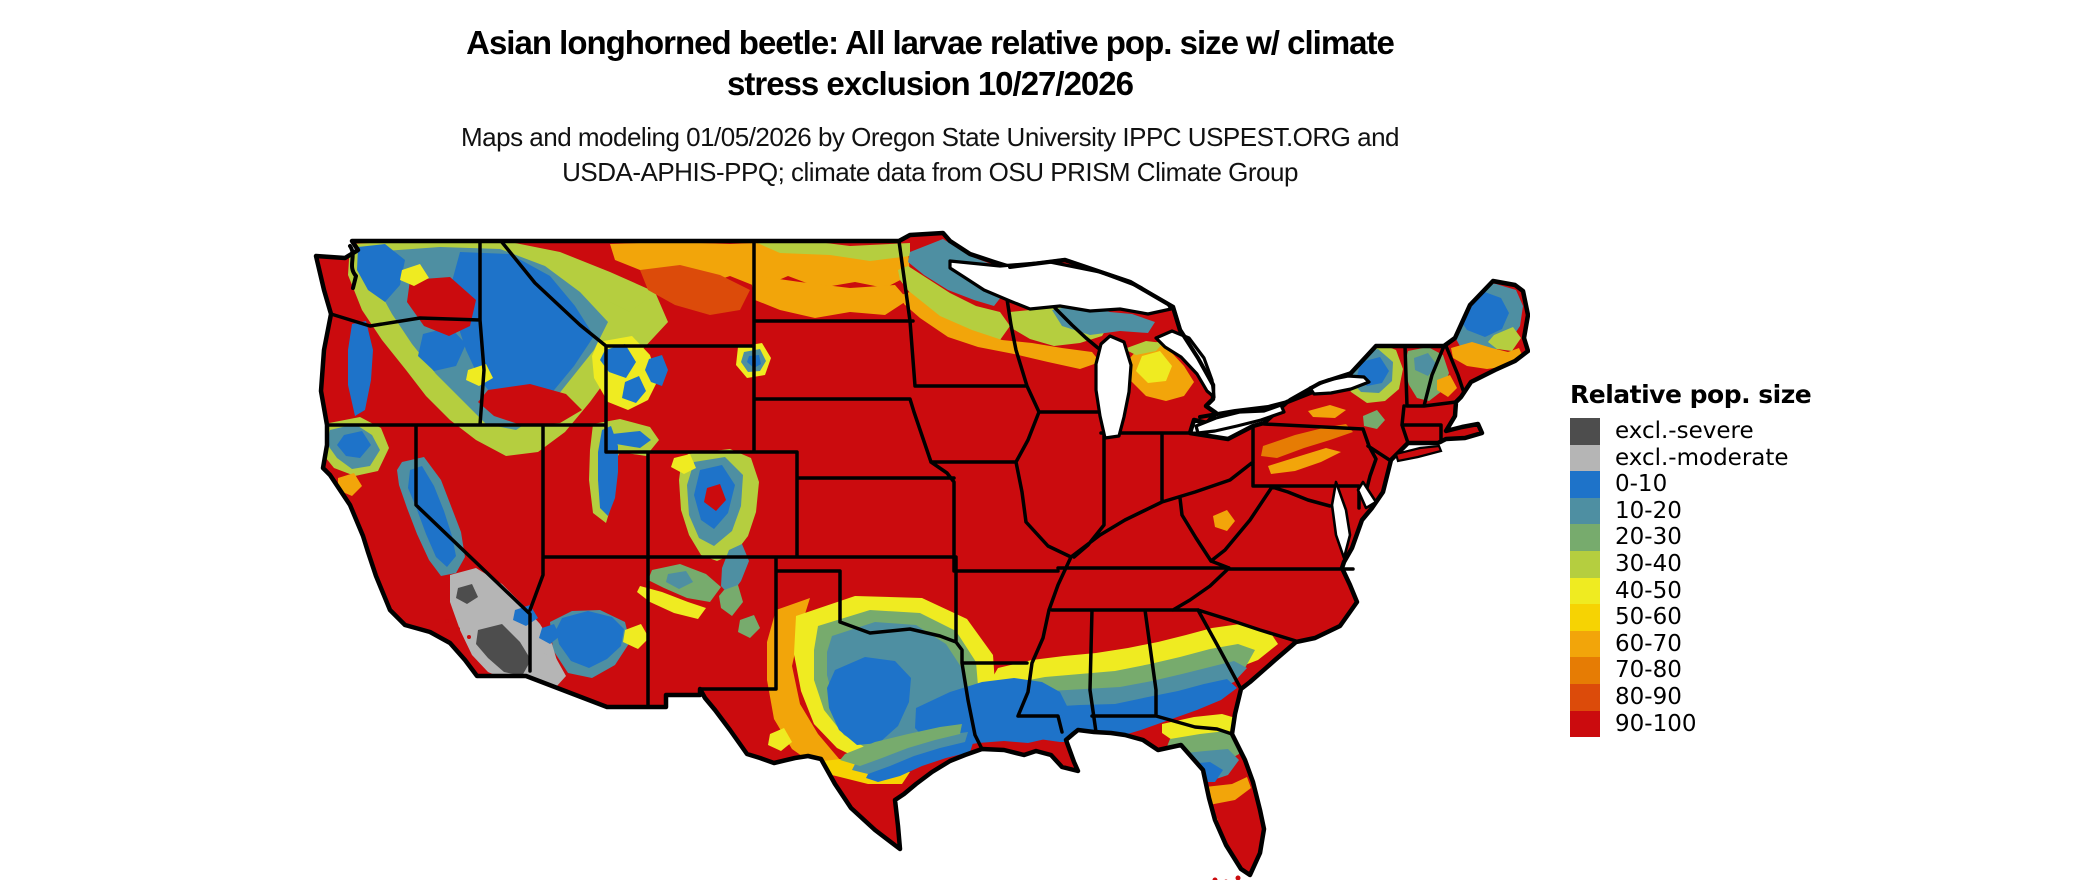 This screenshot has height=892, width=2100. Describe the element at coordinates (930, 83) in the screenshot. I see `map-title-line2: stress exclusion 10/27/2026` at that location.